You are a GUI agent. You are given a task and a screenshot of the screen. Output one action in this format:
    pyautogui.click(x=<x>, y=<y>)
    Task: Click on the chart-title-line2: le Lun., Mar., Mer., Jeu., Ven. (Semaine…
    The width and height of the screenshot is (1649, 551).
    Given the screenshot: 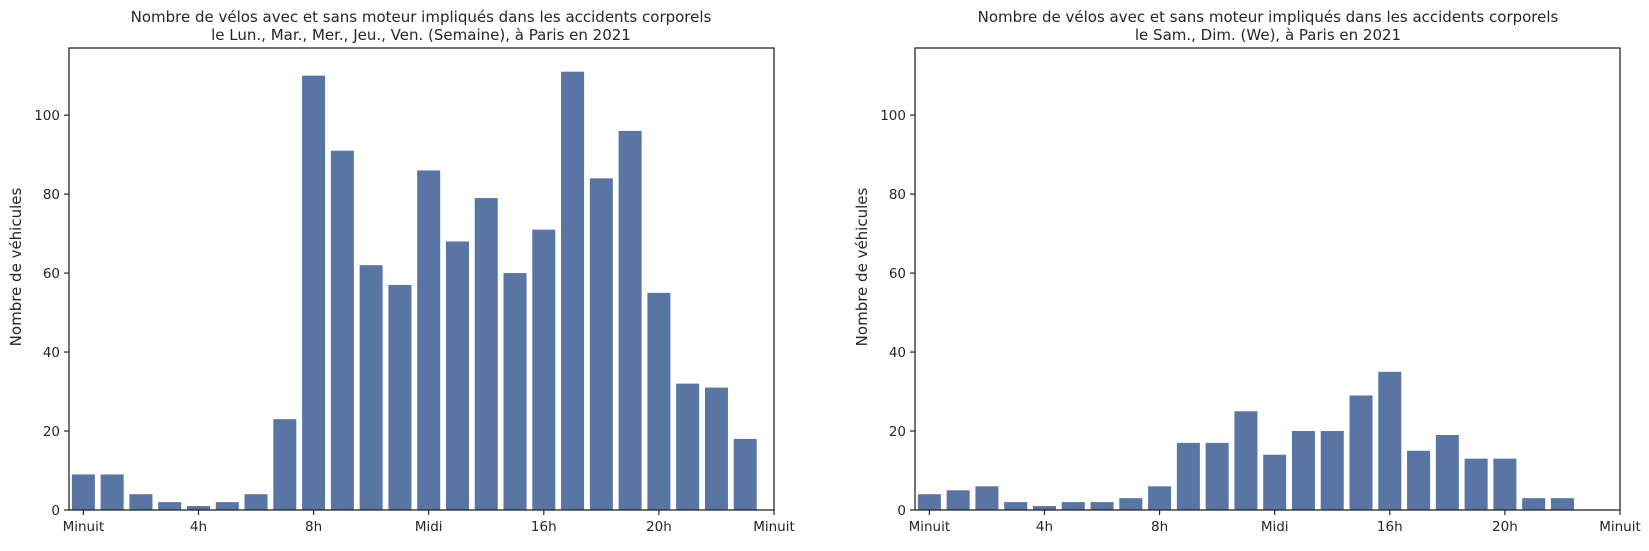 What is the action you would take?
    pyautogui.click(x=421, y=35)
    